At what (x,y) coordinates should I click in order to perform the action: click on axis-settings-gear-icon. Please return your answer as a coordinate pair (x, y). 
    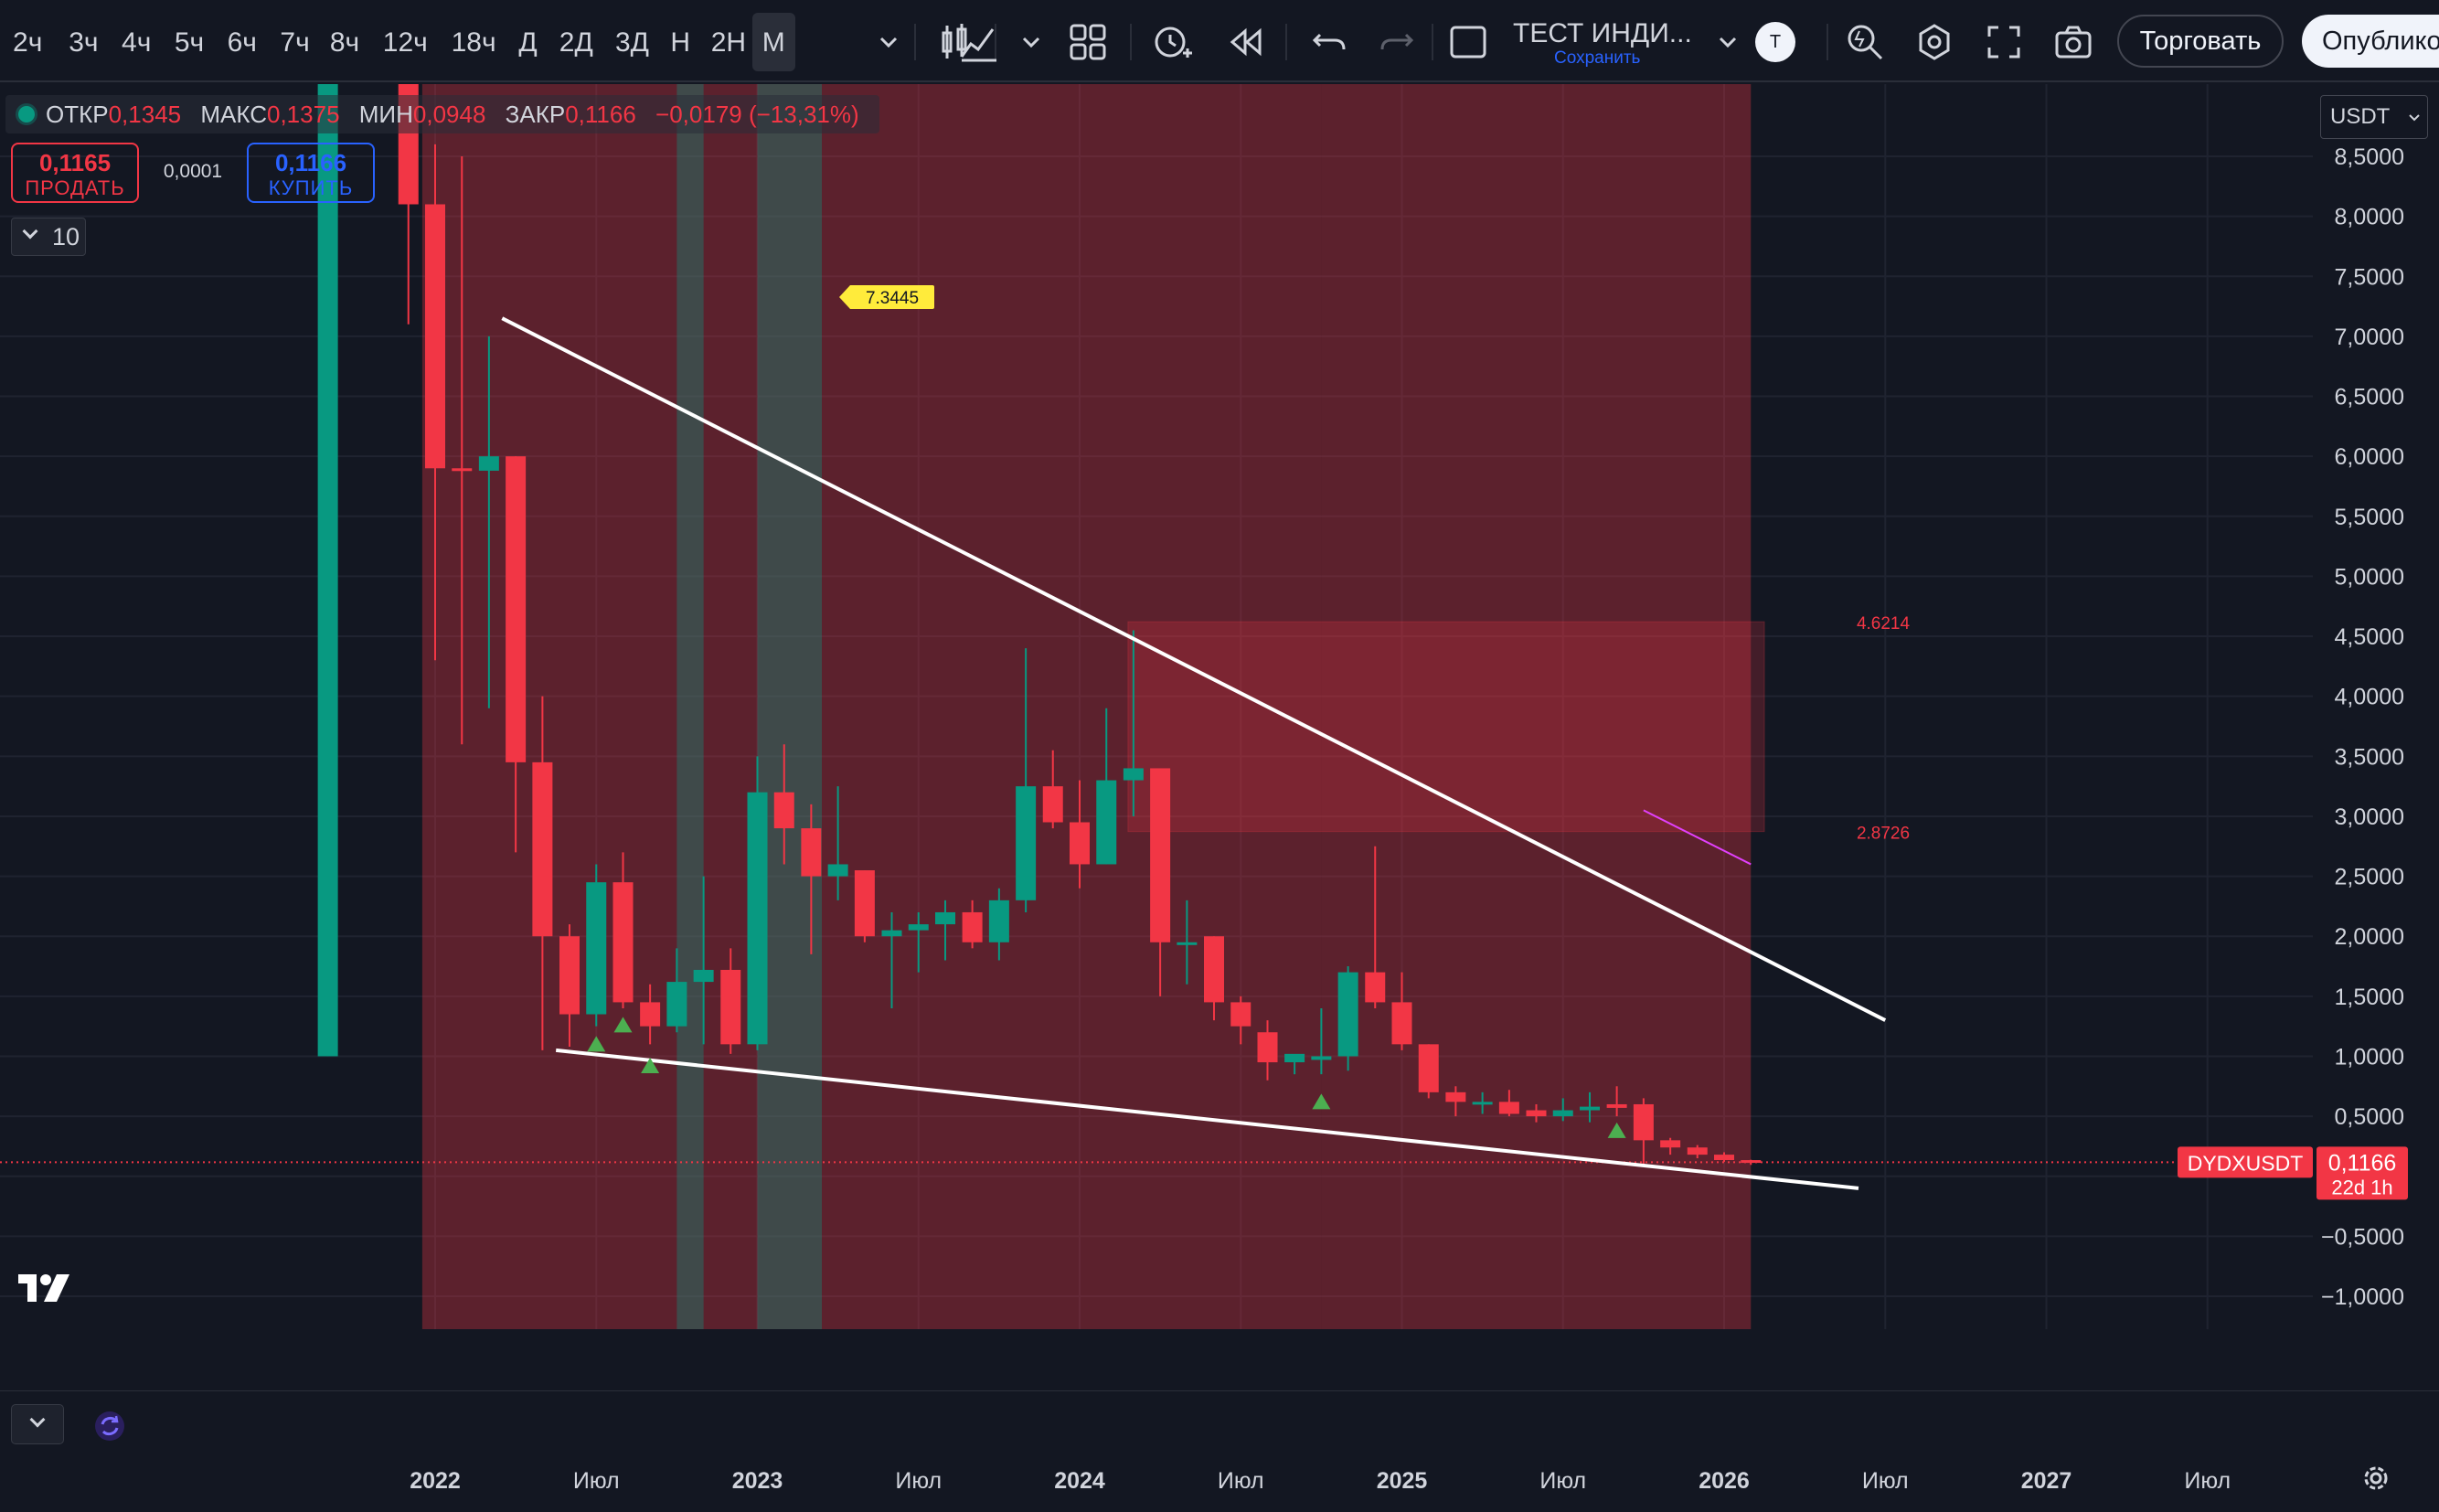
    Looking at the image, I should click on (2375, 1478).